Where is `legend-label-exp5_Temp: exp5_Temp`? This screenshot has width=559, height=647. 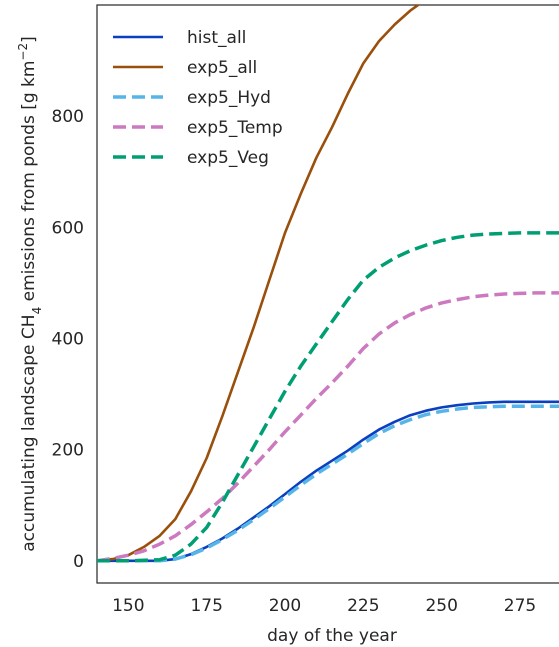 legend-label-exp5_Temp: exp5_Temp is located at coordinates (235, 128).